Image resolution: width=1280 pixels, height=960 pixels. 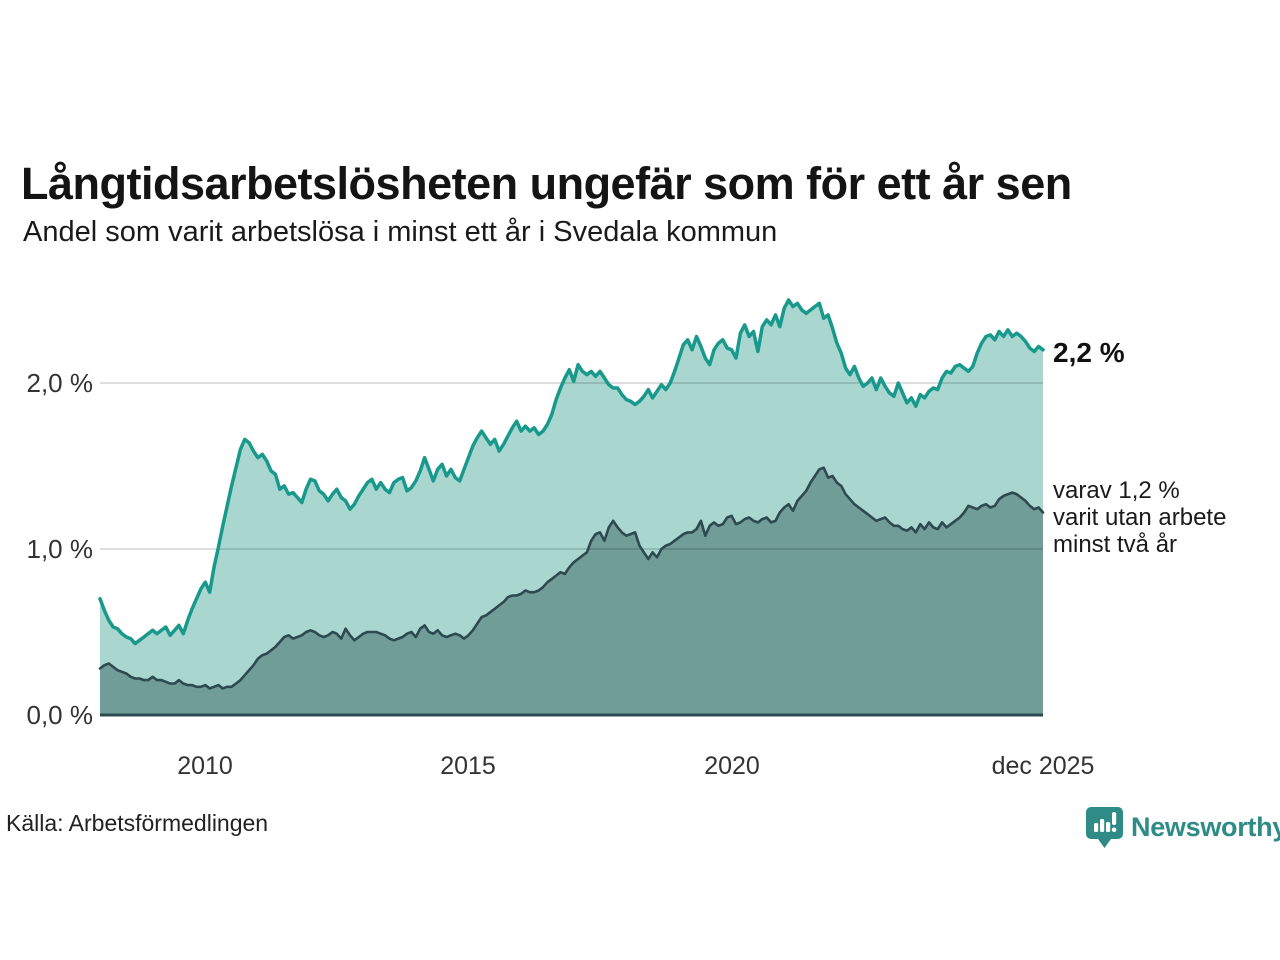 What do you see at coordinates (1104, 827) in the screenshot?
I see `newsworthy-icon` at bounding box center [1104, 827].